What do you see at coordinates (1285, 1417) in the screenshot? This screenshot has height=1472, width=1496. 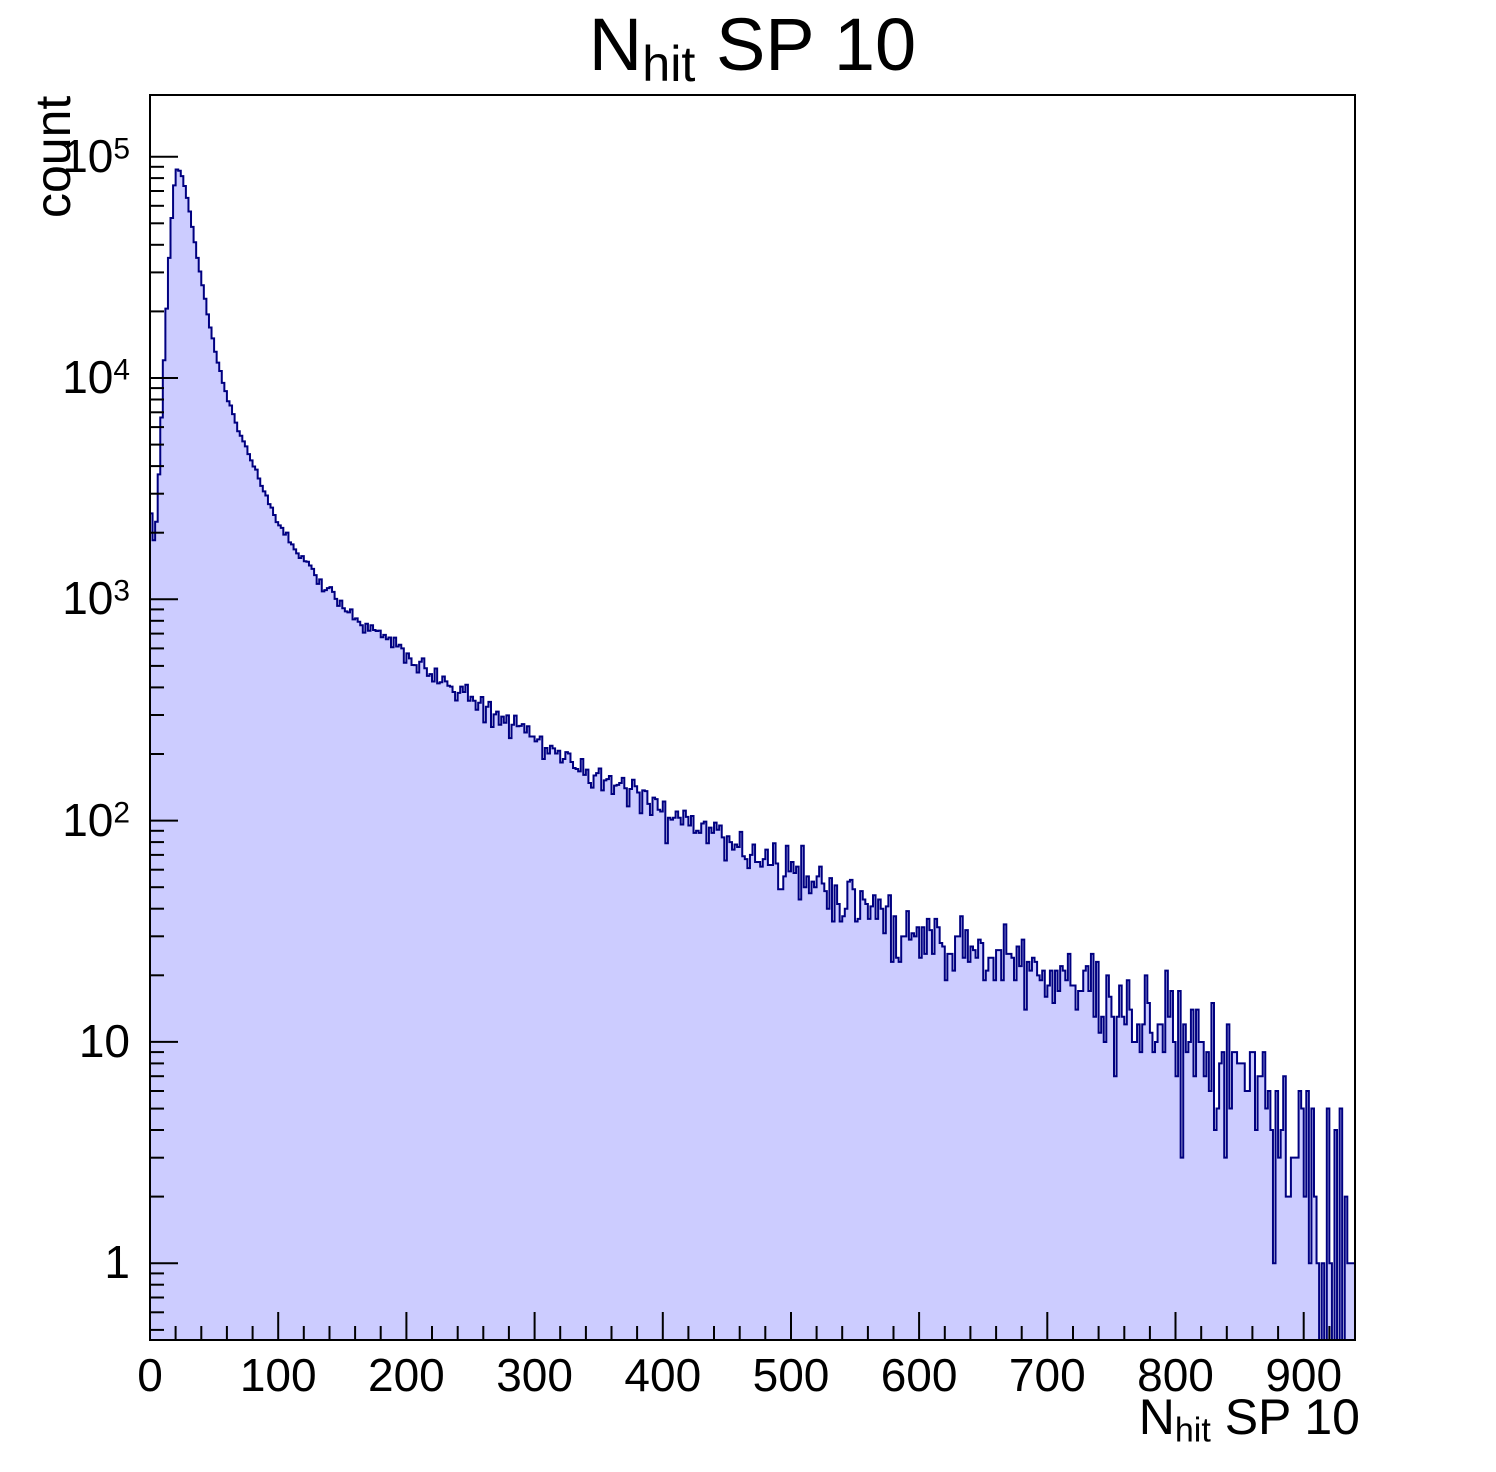 I see `x-axis-title-rest: SP 10` at bounding box center [1285, 1417].